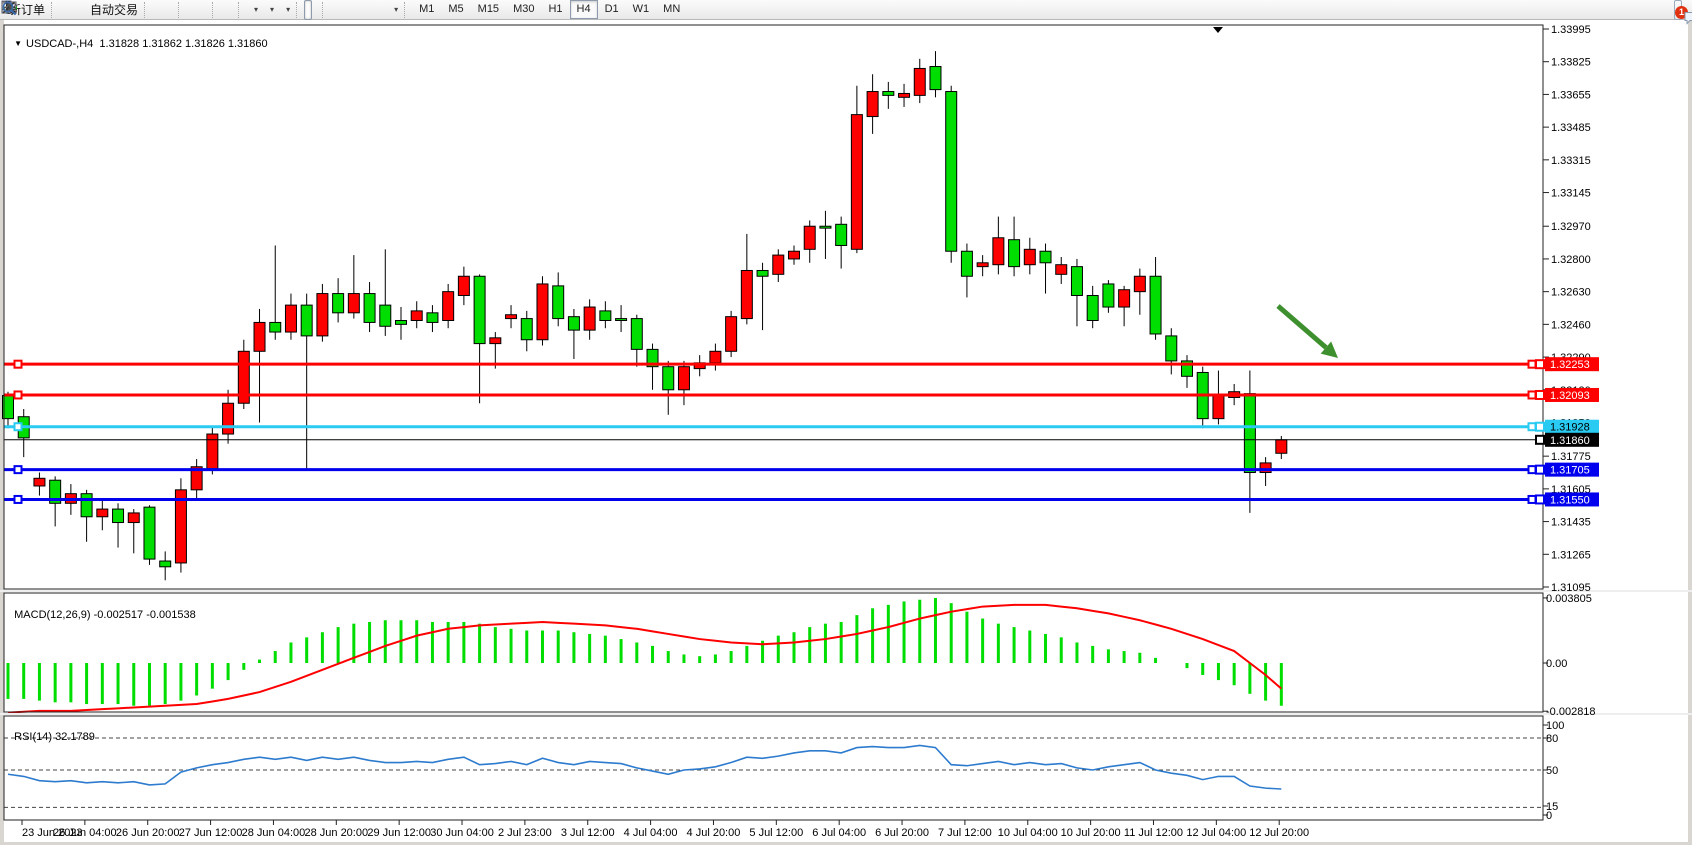  Describe the element at coordinates (1571, 712) in the screenshot. I see `svg-text: -0.002818` at that location.